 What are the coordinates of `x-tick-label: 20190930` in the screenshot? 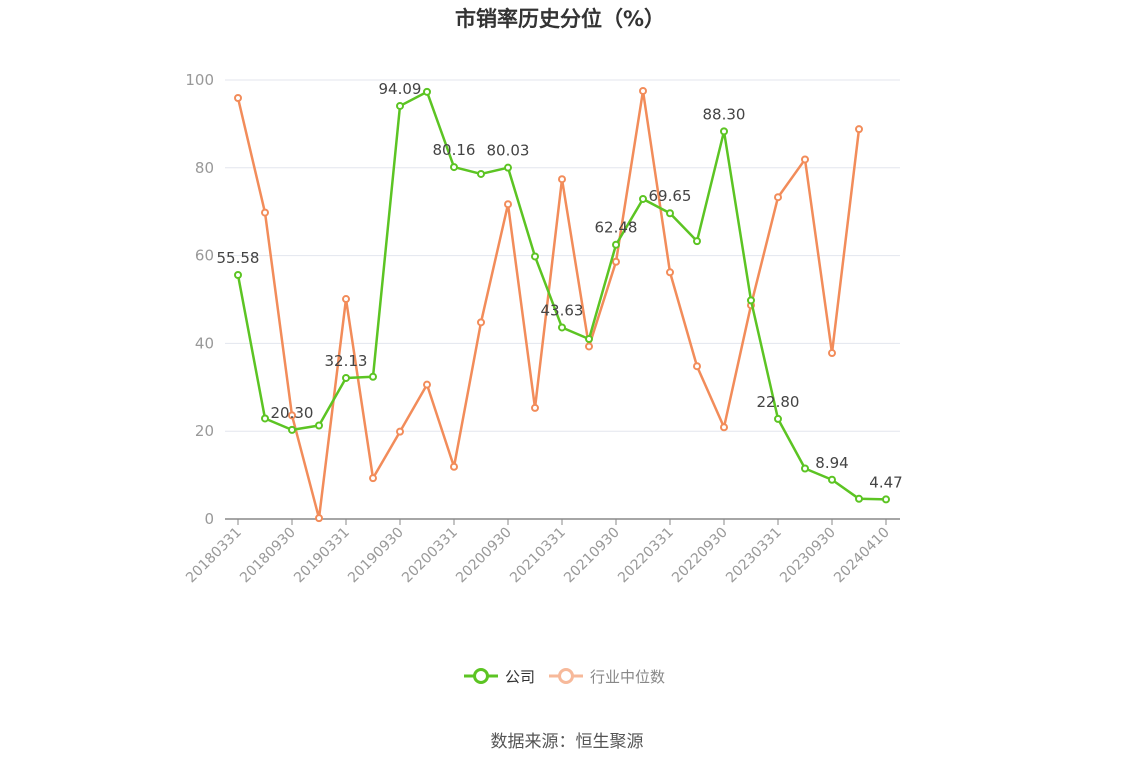 It's located at (376, 556).